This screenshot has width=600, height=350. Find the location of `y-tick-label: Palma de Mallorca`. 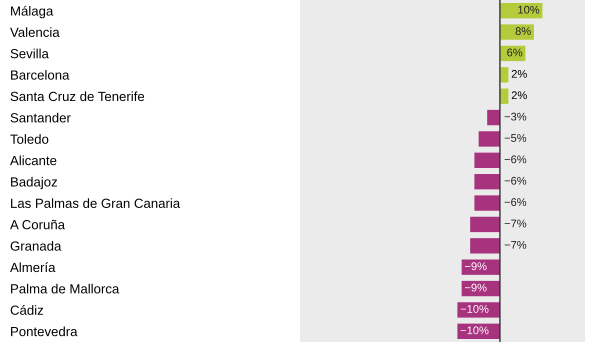

y-tick-label: Palma de Mallorca is located at coordinates (65, 289).